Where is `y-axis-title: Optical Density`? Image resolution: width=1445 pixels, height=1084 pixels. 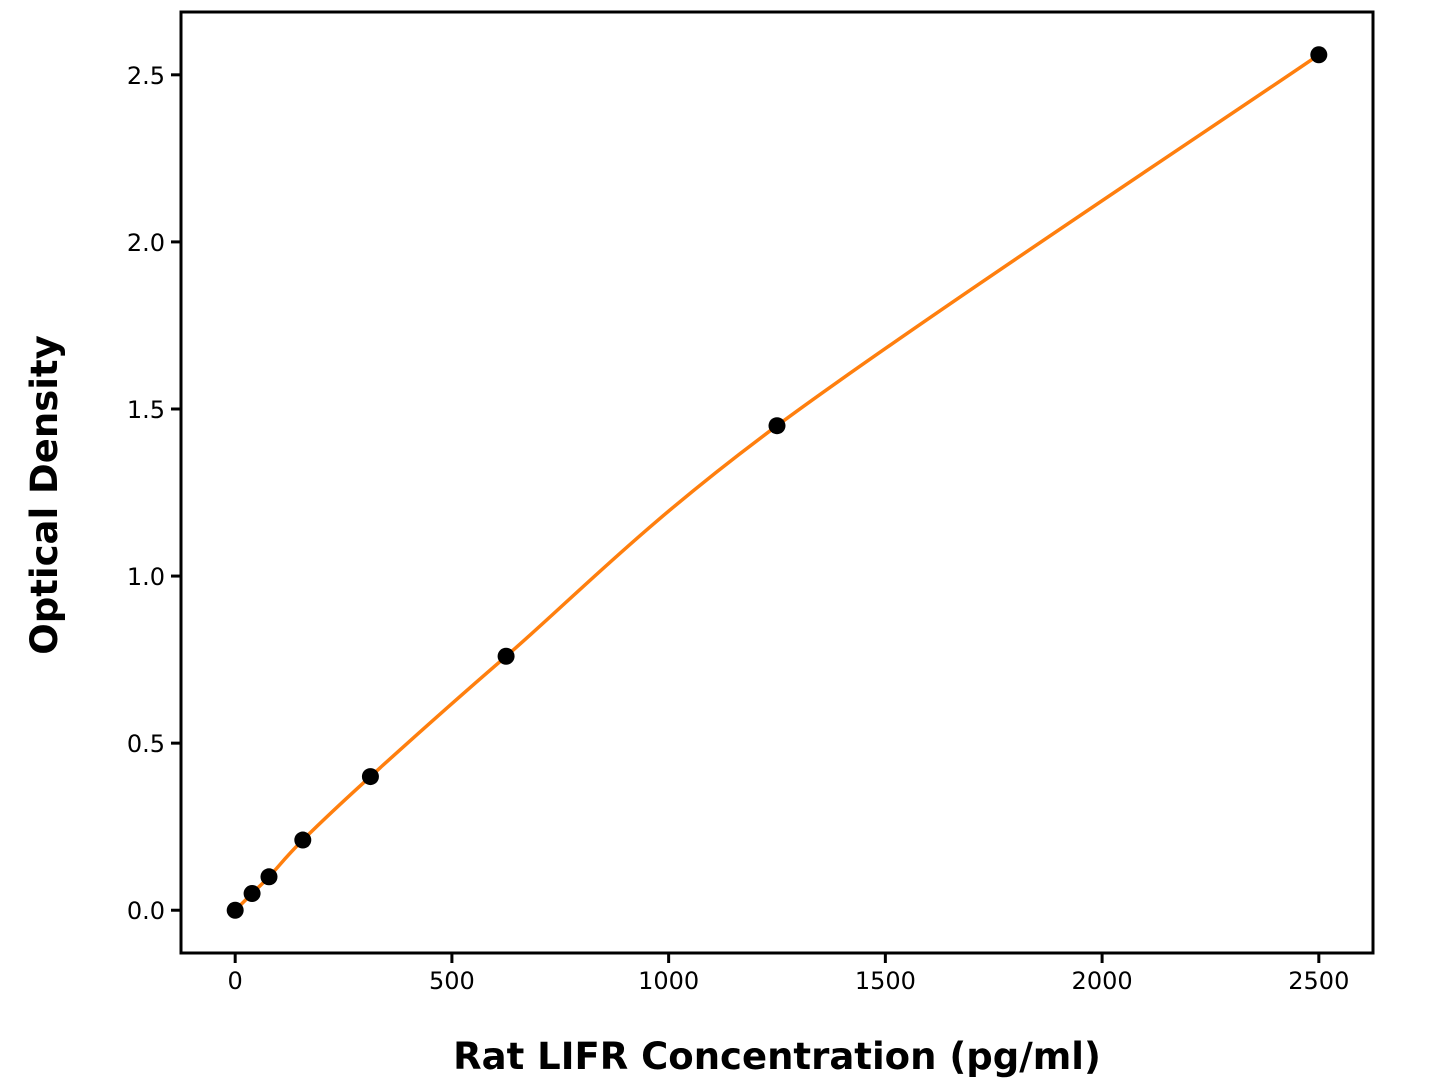 y-axis-title: Optical Density is located at coordinates (44, 494).